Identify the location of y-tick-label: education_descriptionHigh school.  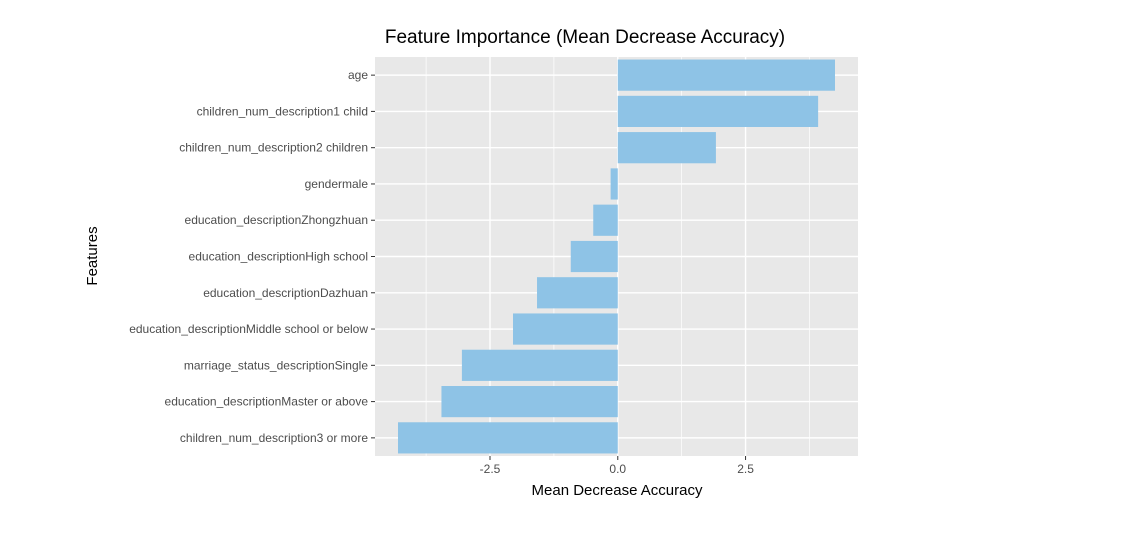
(278, 257).